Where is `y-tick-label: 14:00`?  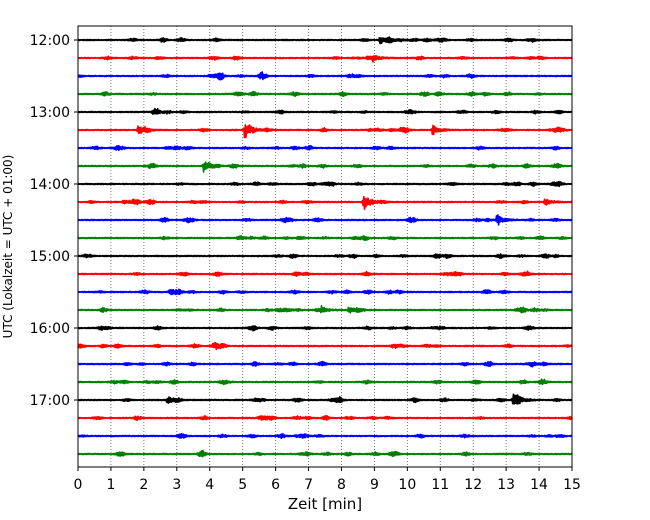 y-tick-label: 14:00 is located at coordinates (50, 185).